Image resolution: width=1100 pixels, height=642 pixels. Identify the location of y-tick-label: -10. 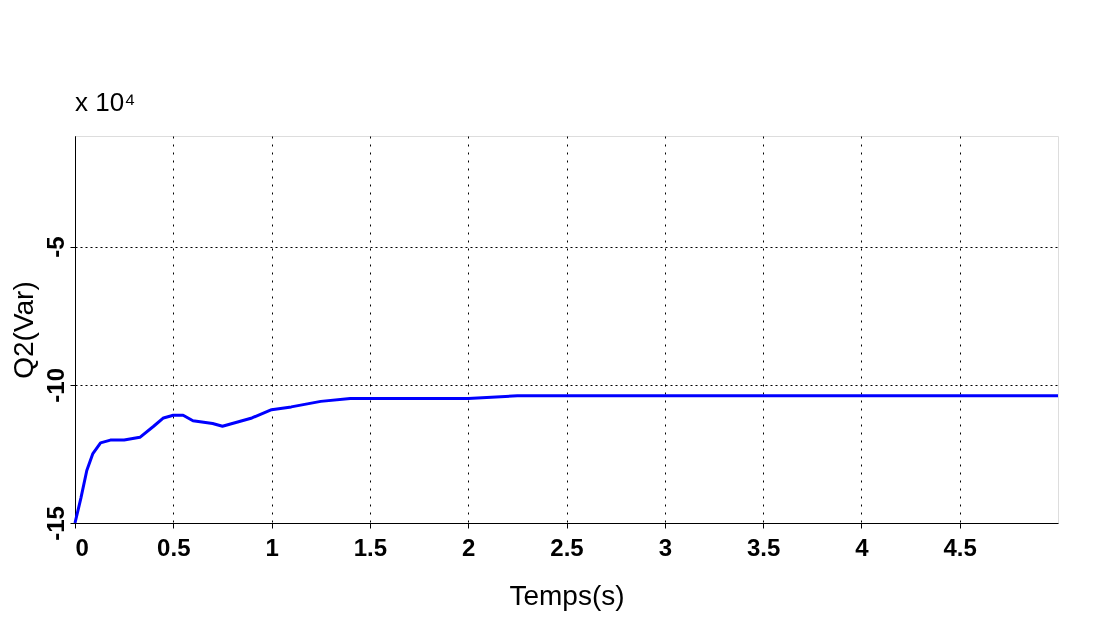
(55, 385).